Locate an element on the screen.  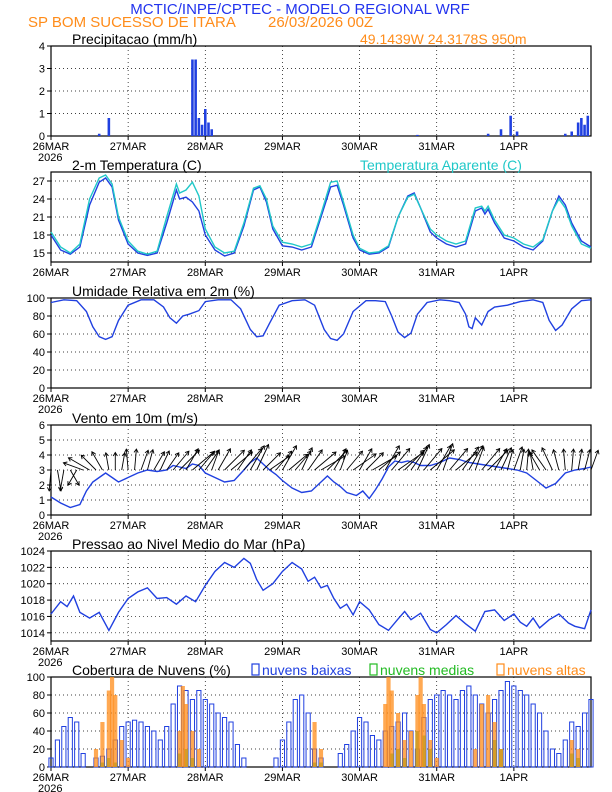
precip-bar is located at coordinates (510, 125).